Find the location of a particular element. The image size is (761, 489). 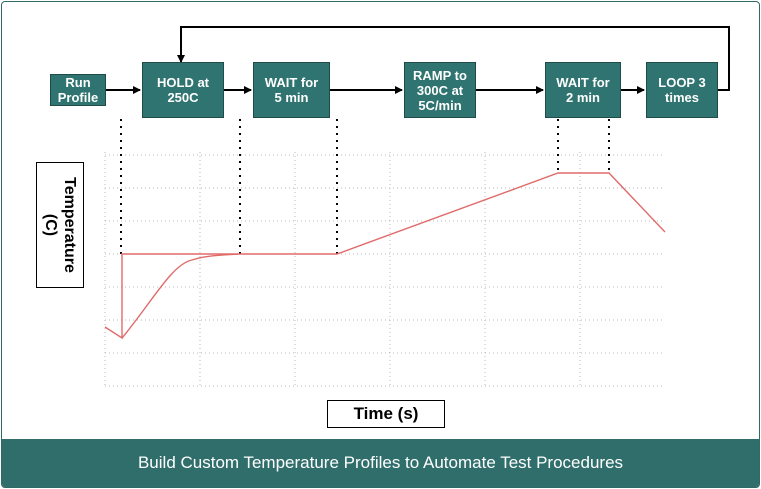

flow-arrows is located at coordinates (418, 60).